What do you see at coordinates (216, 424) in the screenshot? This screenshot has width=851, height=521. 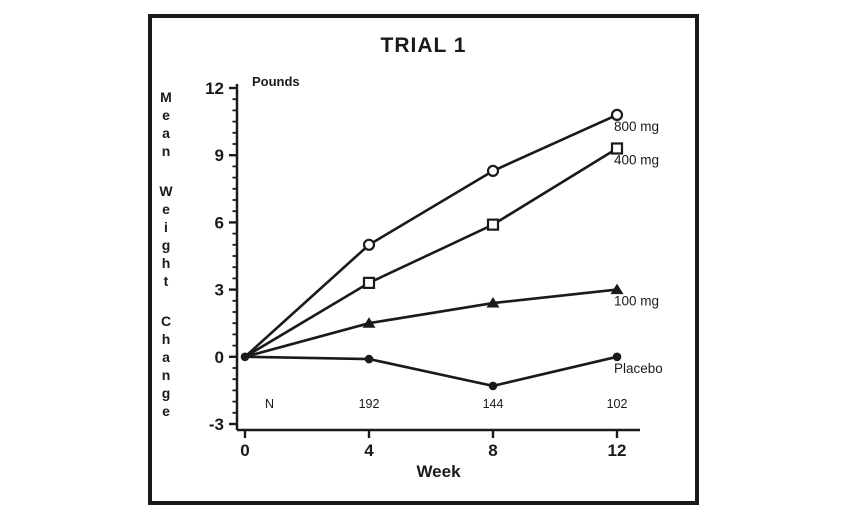 I see `y-tick-label: -3` at bounding box center [216, 424].